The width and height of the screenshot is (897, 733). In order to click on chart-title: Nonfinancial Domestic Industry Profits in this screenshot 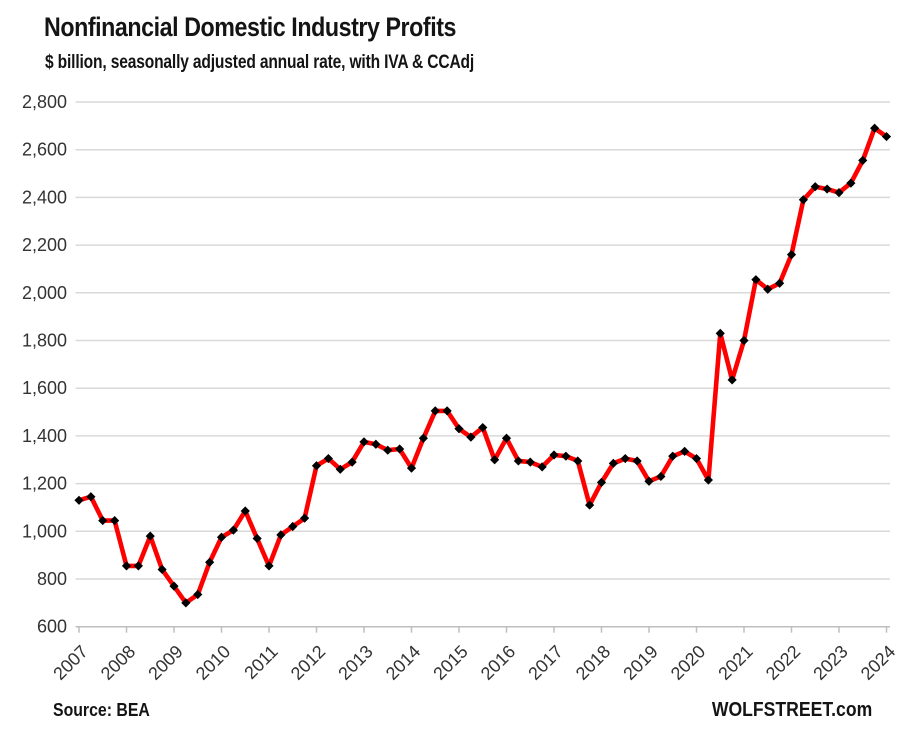, I will do `click(250, 27)`.